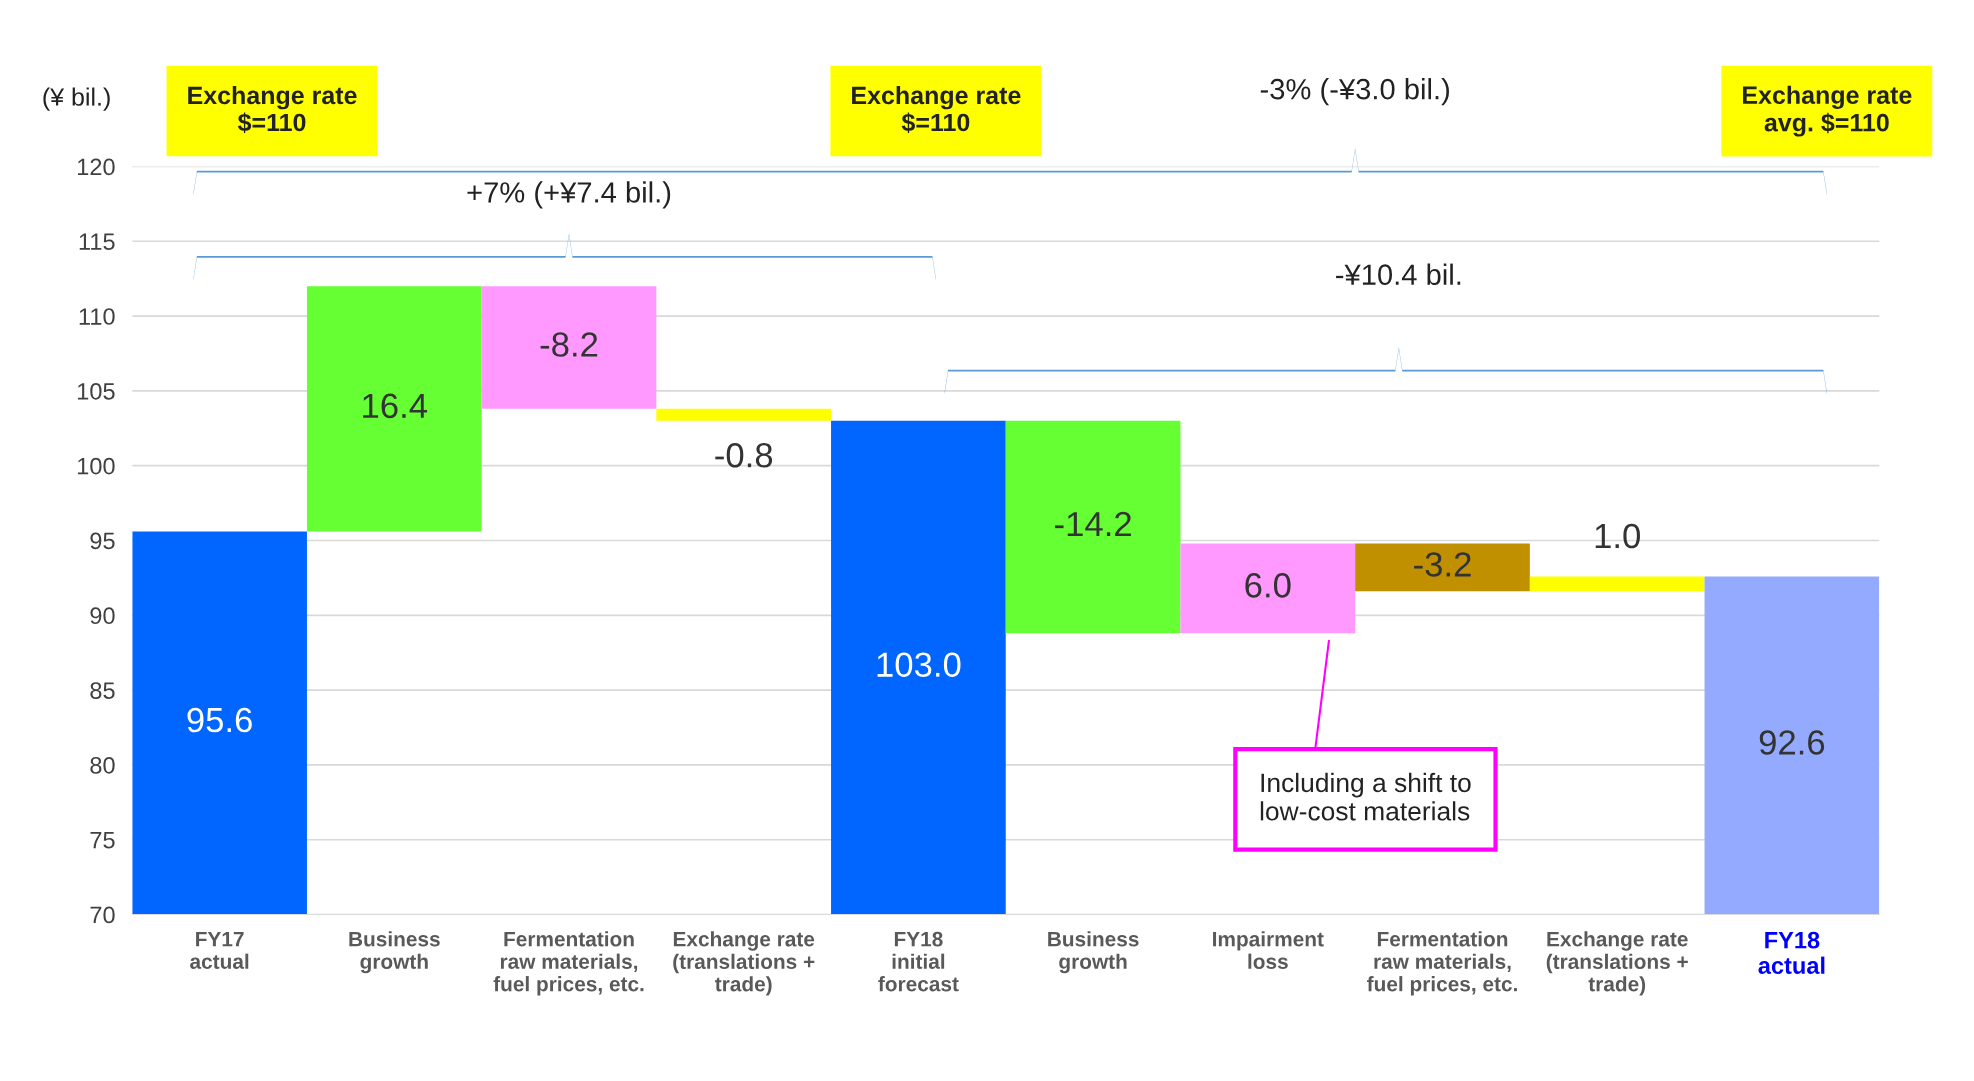 This screenshot has width=1974, height=1081. What do you see at coordinates (97, 316) in the screenshot?
I see `y-tick-label: 110` at bounding box center [97, 316].